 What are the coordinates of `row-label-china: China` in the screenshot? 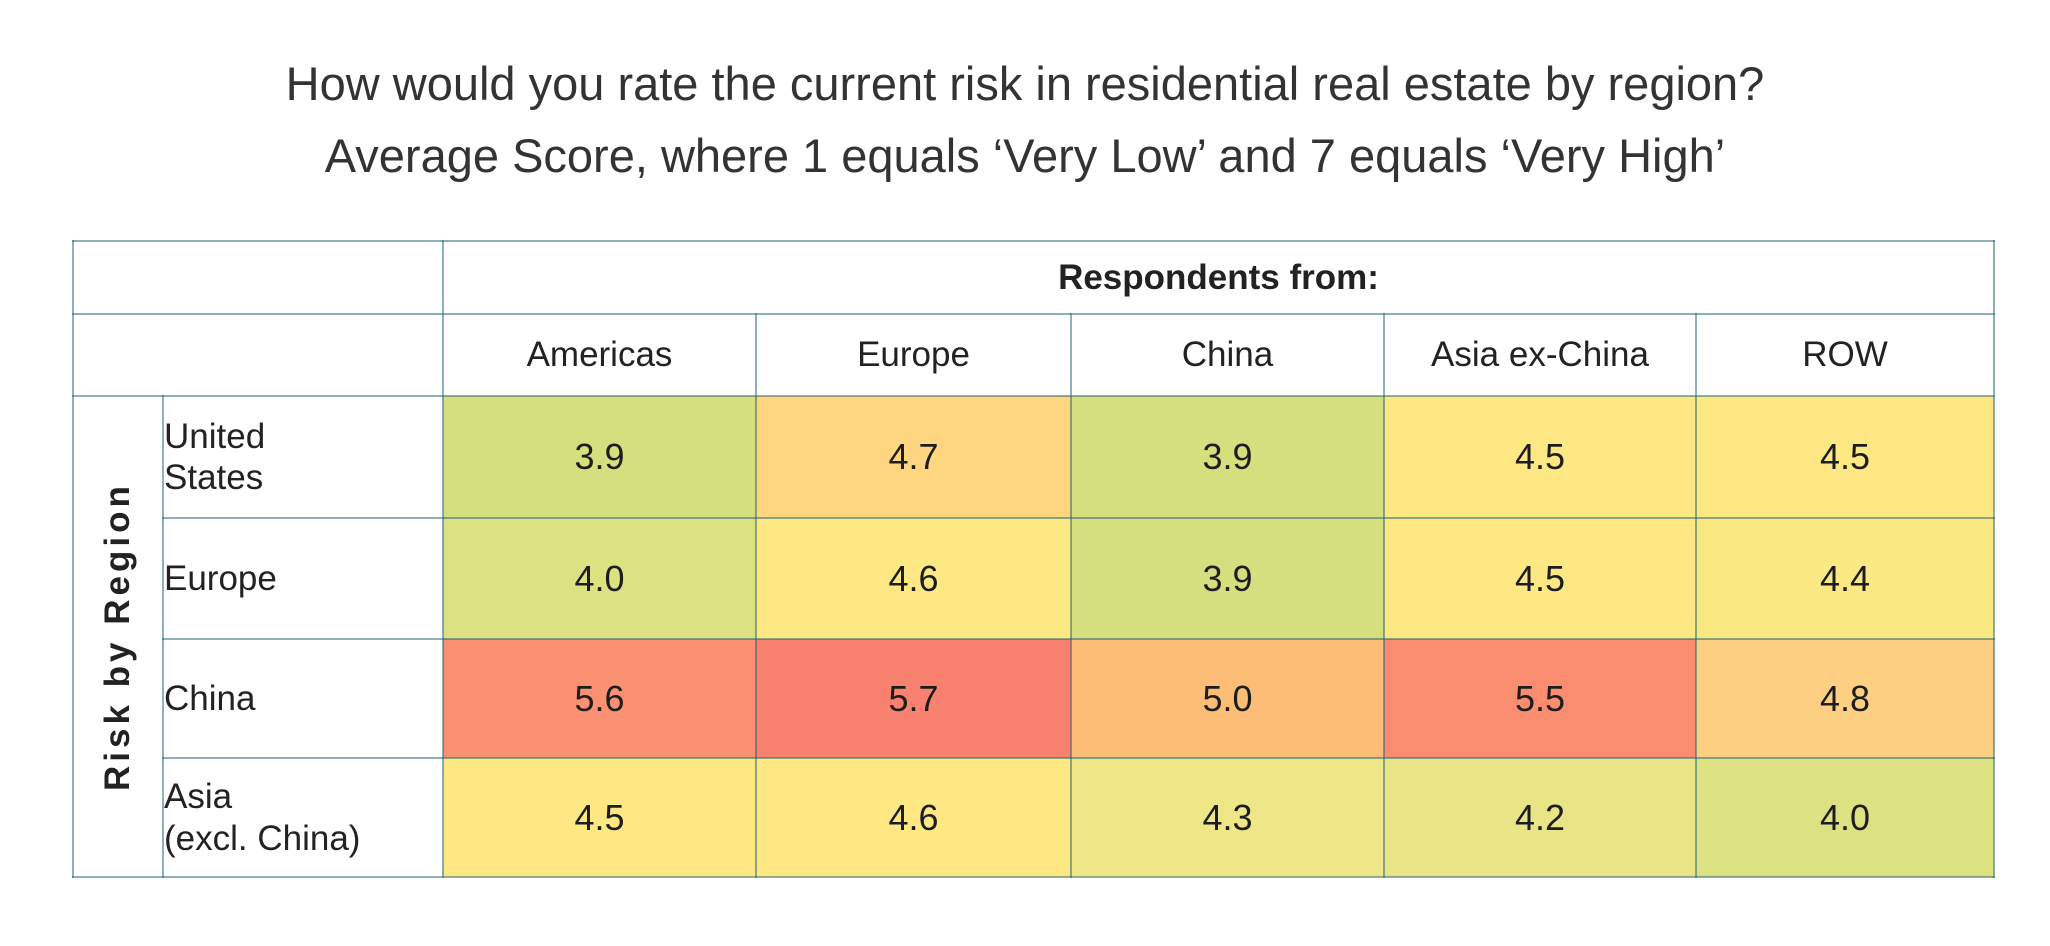 It's located at (303, 698).